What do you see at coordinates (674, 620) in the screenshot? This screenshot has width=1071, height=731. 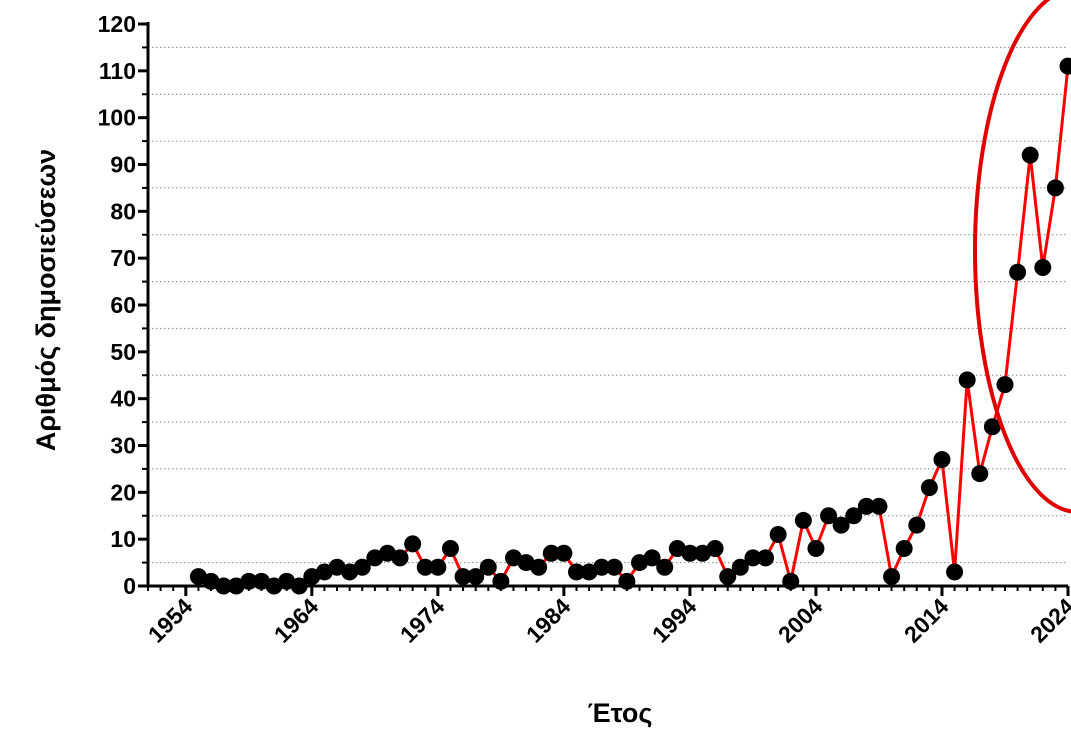 I see `x-tick-label: 1994` at bounding box center [674, 620].